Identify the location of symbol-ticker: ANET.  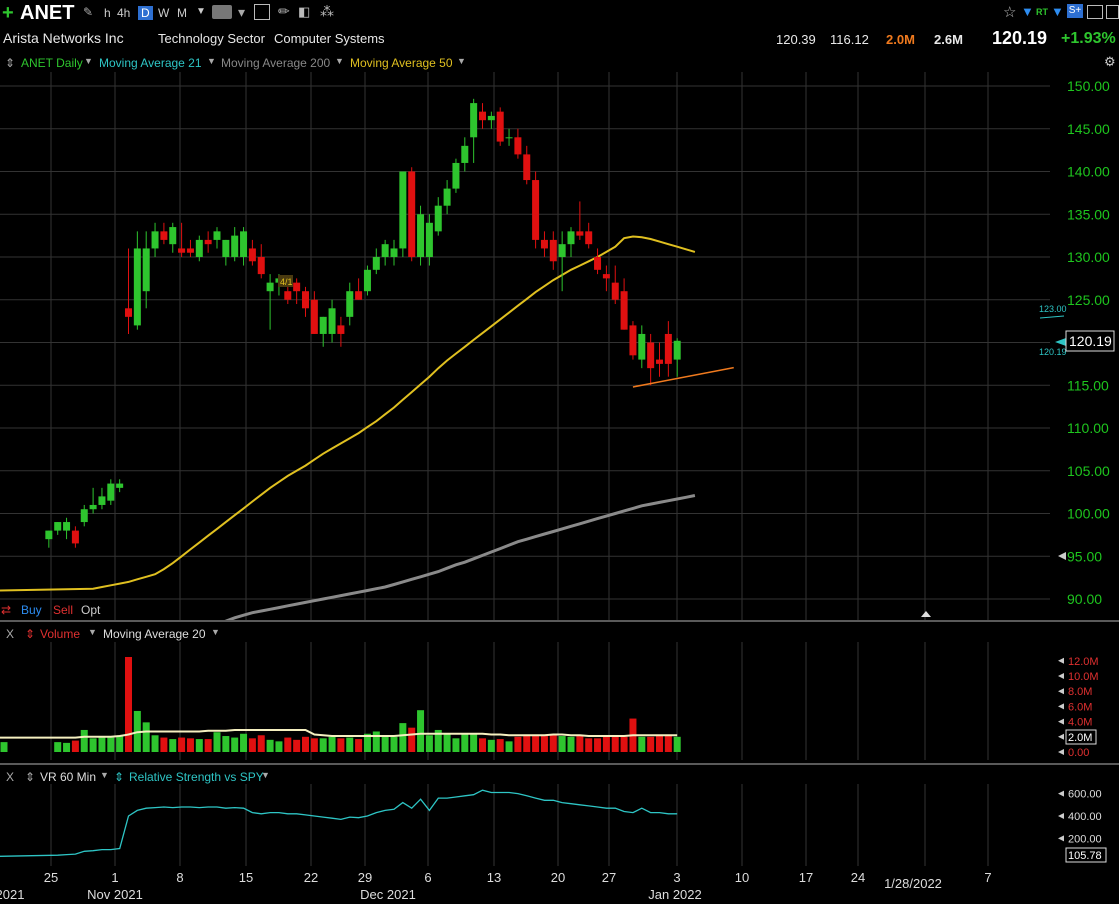
(47, 13).